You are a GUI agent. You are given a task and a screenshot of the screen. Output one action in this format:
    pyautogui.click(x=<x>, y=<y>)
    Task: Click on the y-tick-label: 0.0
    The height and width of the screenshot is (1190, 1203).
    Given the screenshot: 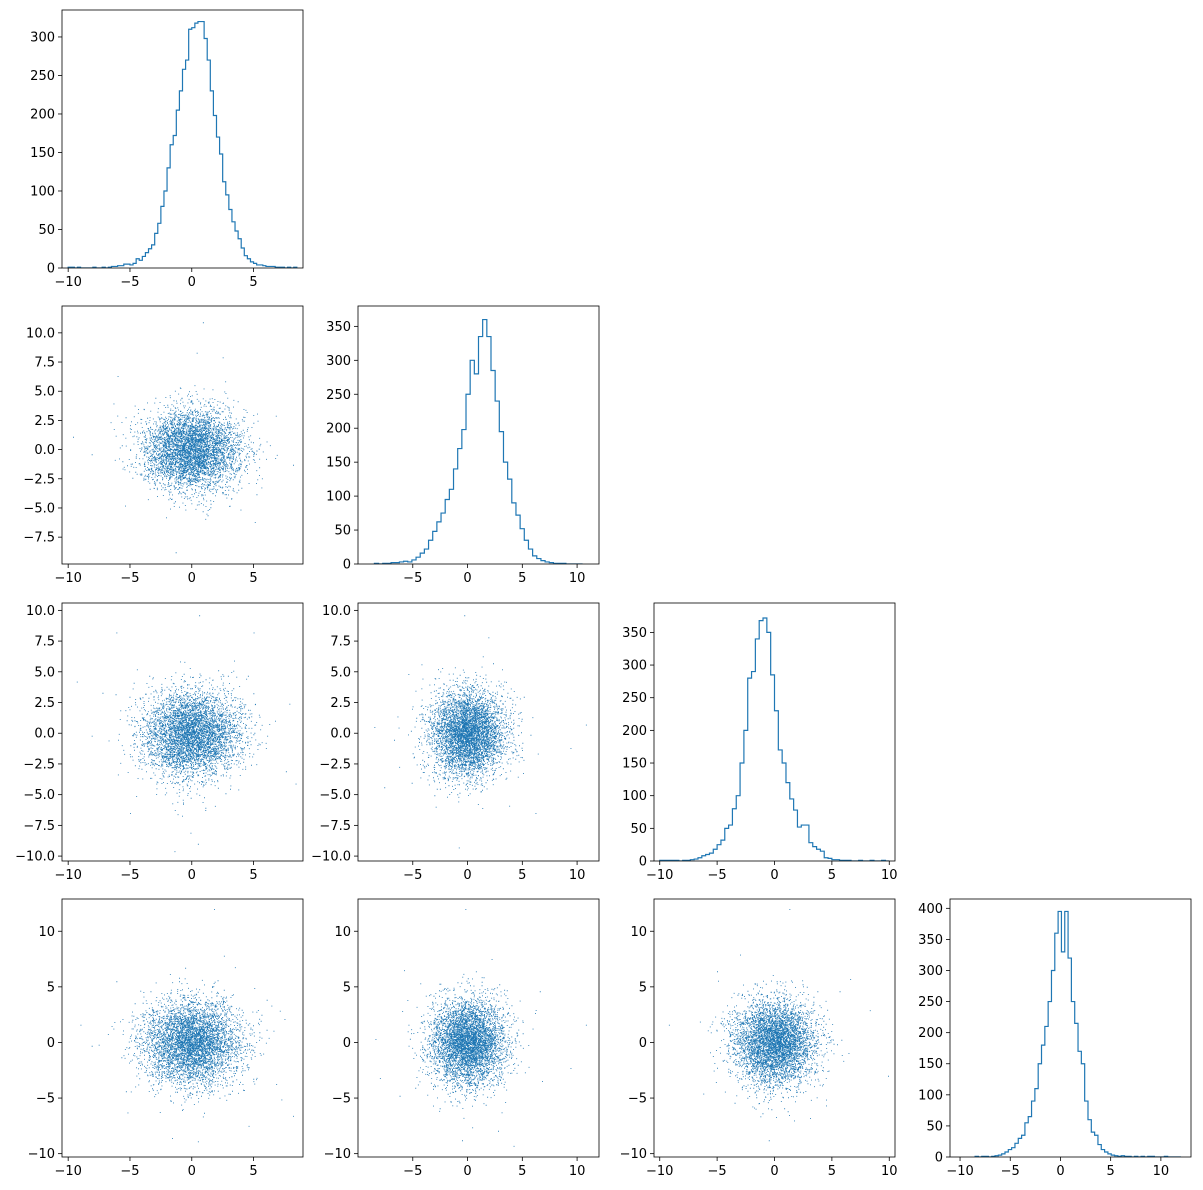 What is the action you would take?
    pyautogui.click(x=44, y=734)
    